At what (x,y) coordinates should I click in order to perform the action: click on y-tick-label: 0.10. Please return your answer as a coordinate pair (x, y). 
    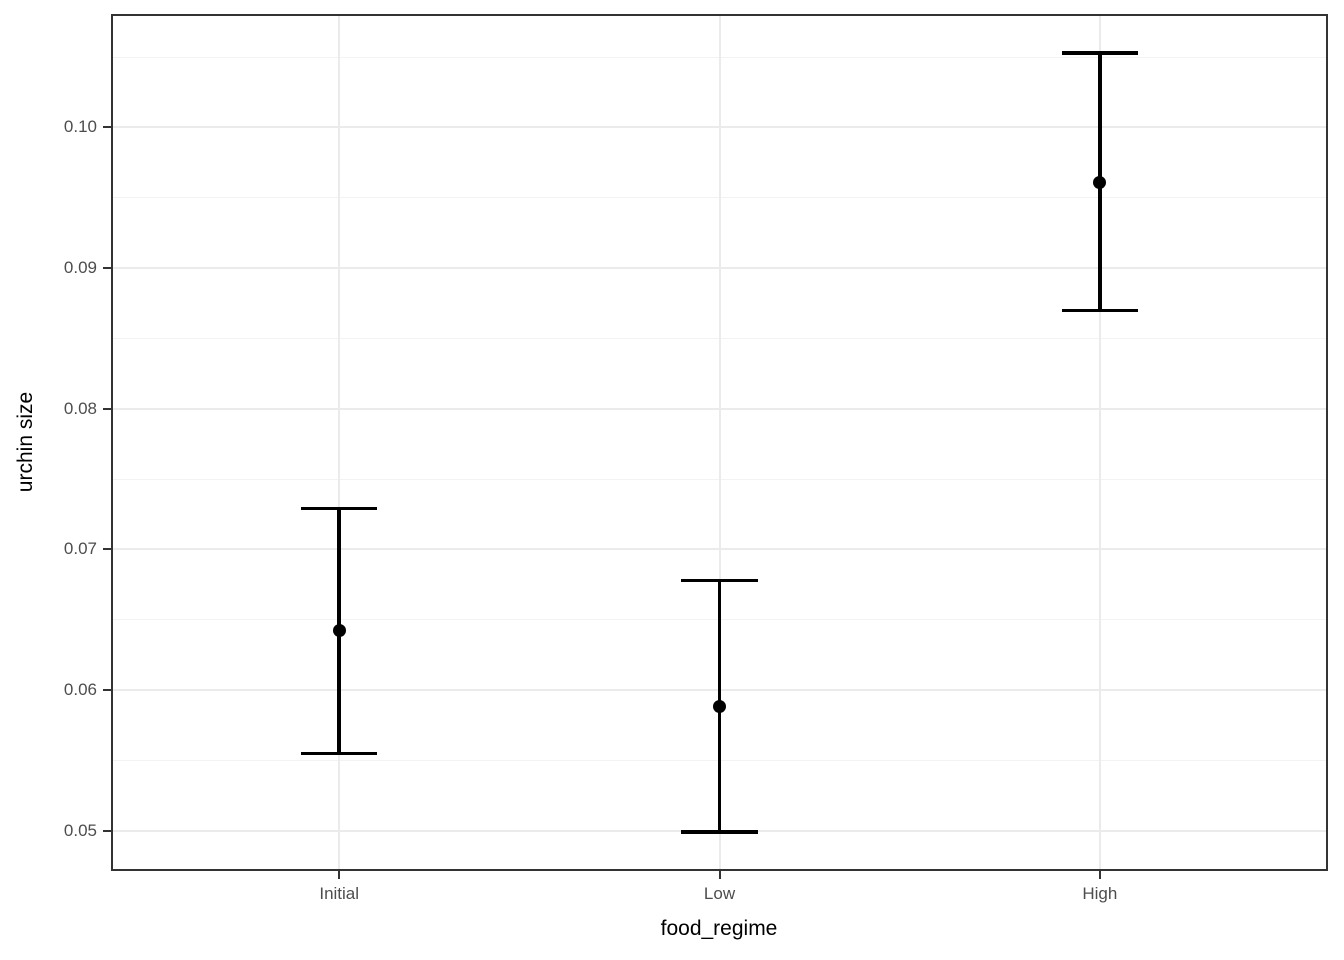
    Looking at the image, I should click on (80, 127).